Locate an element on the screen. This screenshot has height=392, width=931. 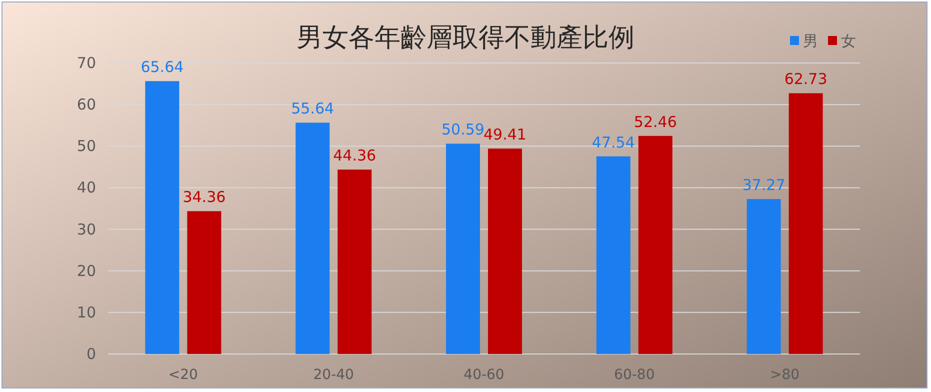
data-label: 65.64 is located at coordinates (162, 67).